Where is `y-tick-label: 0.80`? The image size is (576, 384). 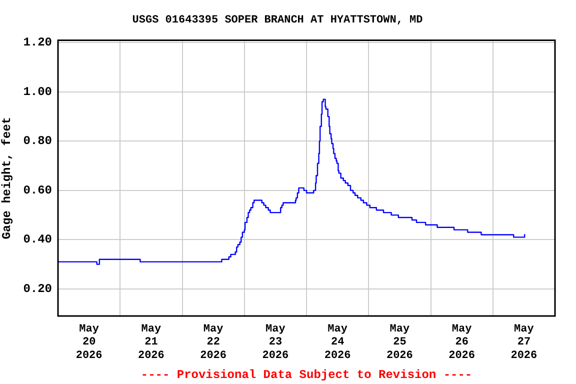 y-tick-label: 0.80 is located at coordinates (37, 141).